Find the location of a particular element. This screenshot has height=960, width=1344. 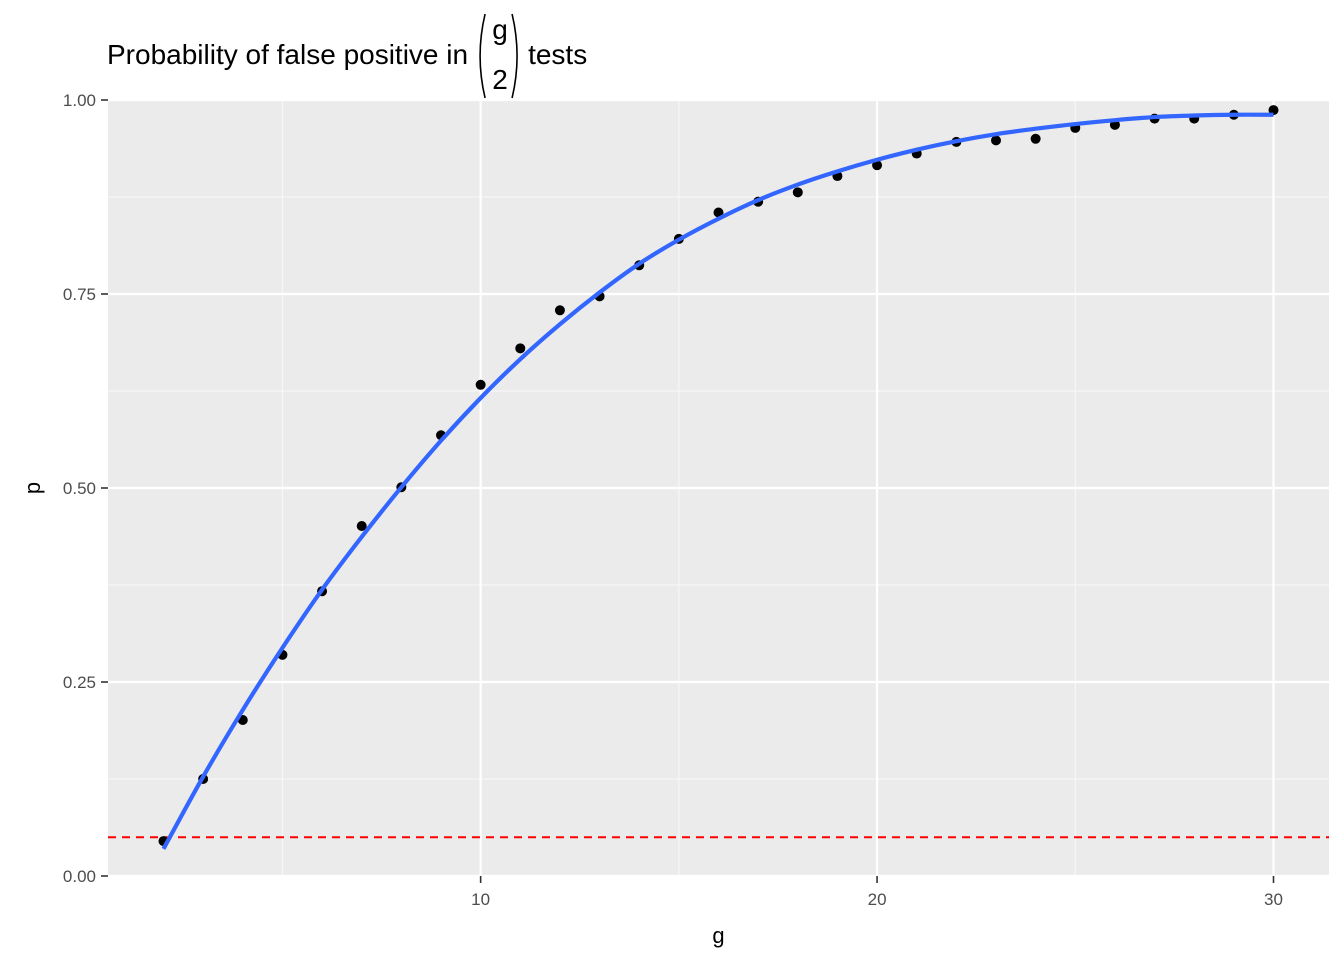

y-tick-label: 0.00 is located at coordinates (79, 876).